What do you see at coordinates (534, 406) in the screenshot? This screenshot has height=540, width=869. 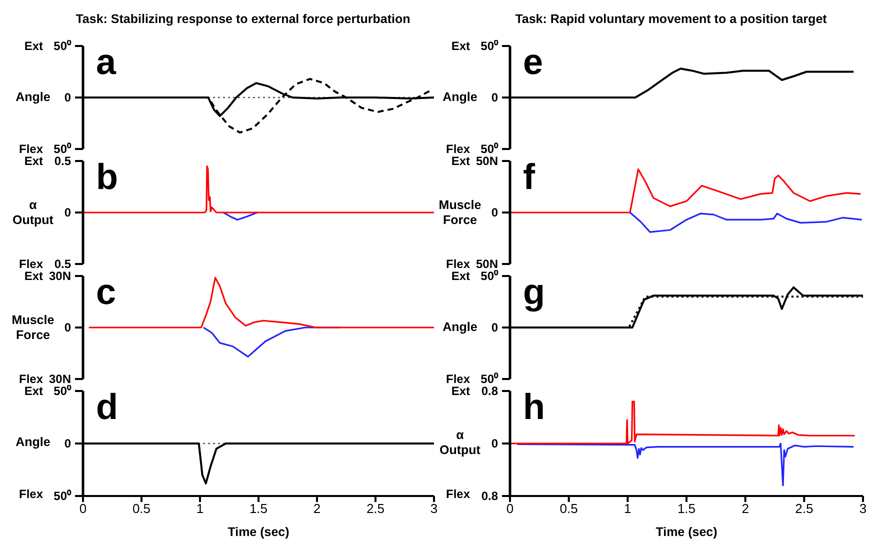 I see `annotation: h` at bounding box center [534, 406].